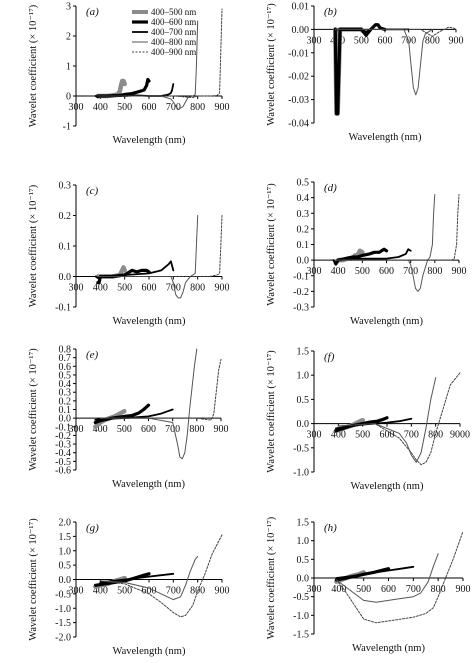  I want to click on y-tick-label: 1.5, so click(303, 352).